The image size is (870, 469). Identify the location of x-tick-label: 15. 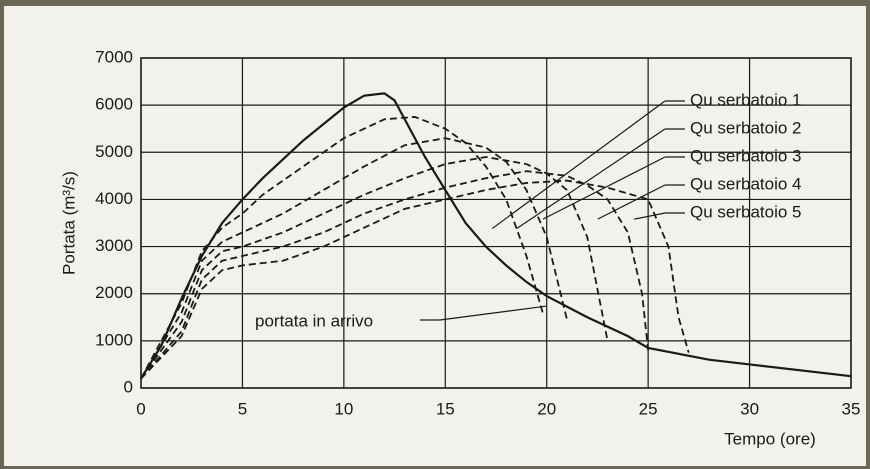
(445, 408).